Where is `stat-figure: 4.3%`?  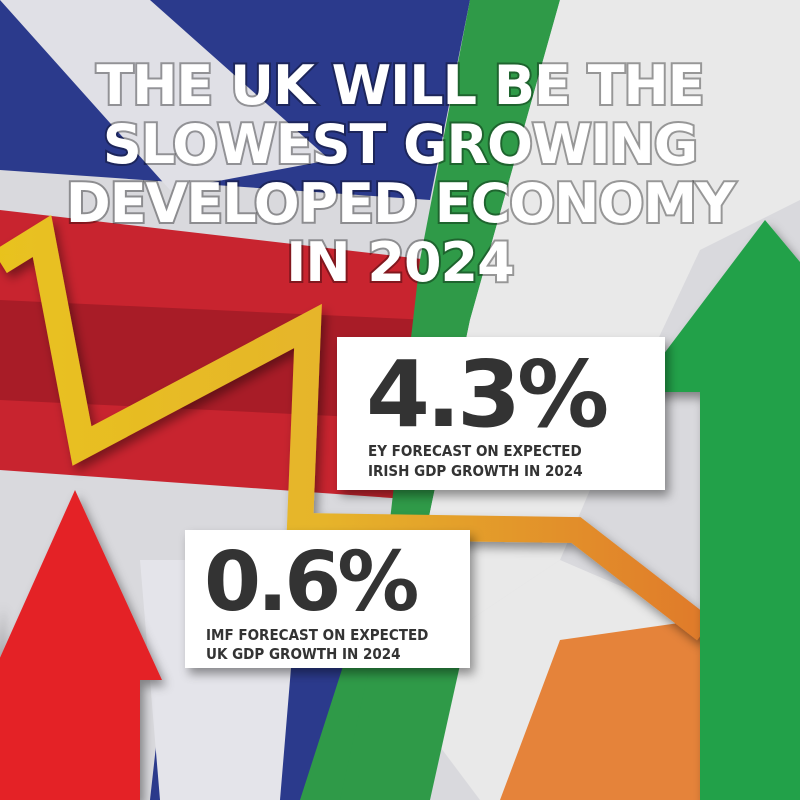 stat-figure: 4.3% is located at coordinates (486, 394).